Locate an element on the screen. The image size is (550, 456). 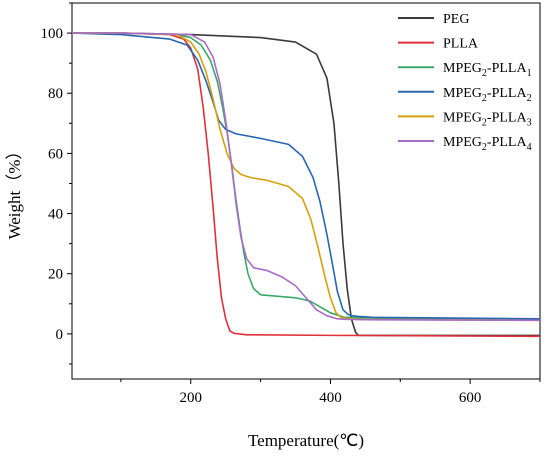
legend-item: MPEG2-PLLA1 is located at coordinates (465, 70).